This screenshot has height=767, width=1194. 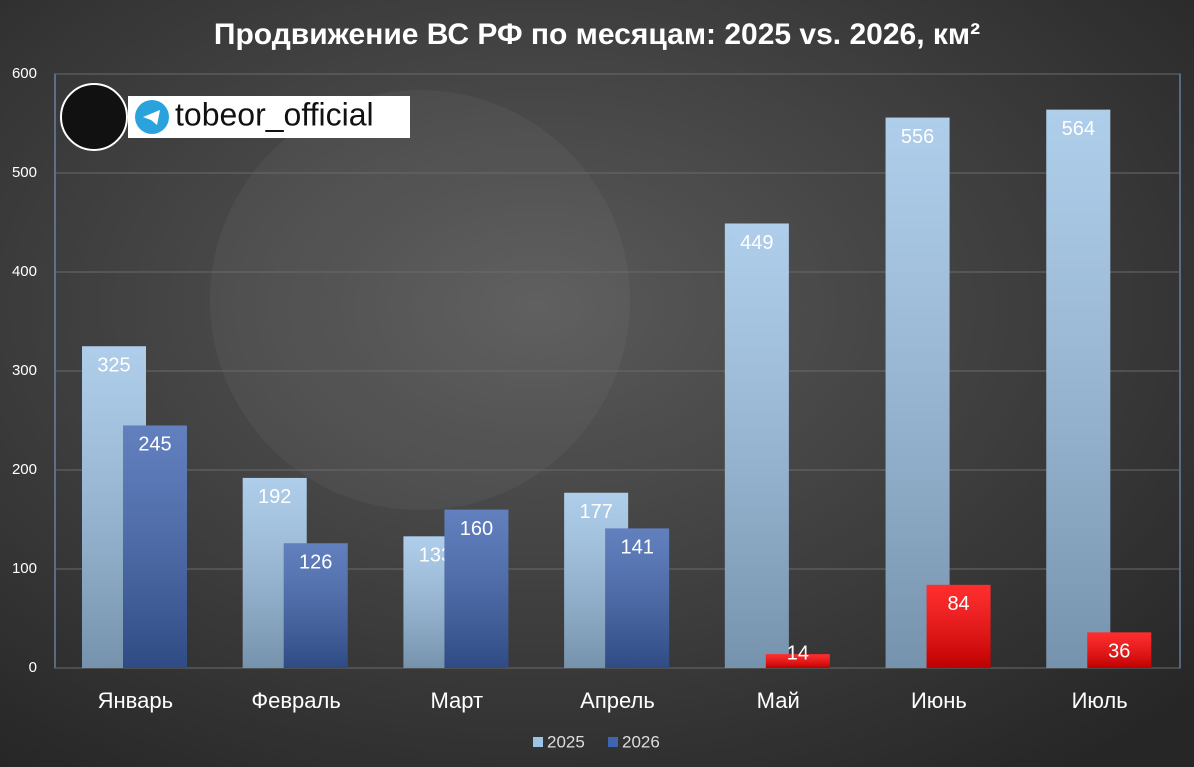 What do you see at coordinates (94, 117) in the screenshot?
I see `logo` at bounding box center [94, 117].